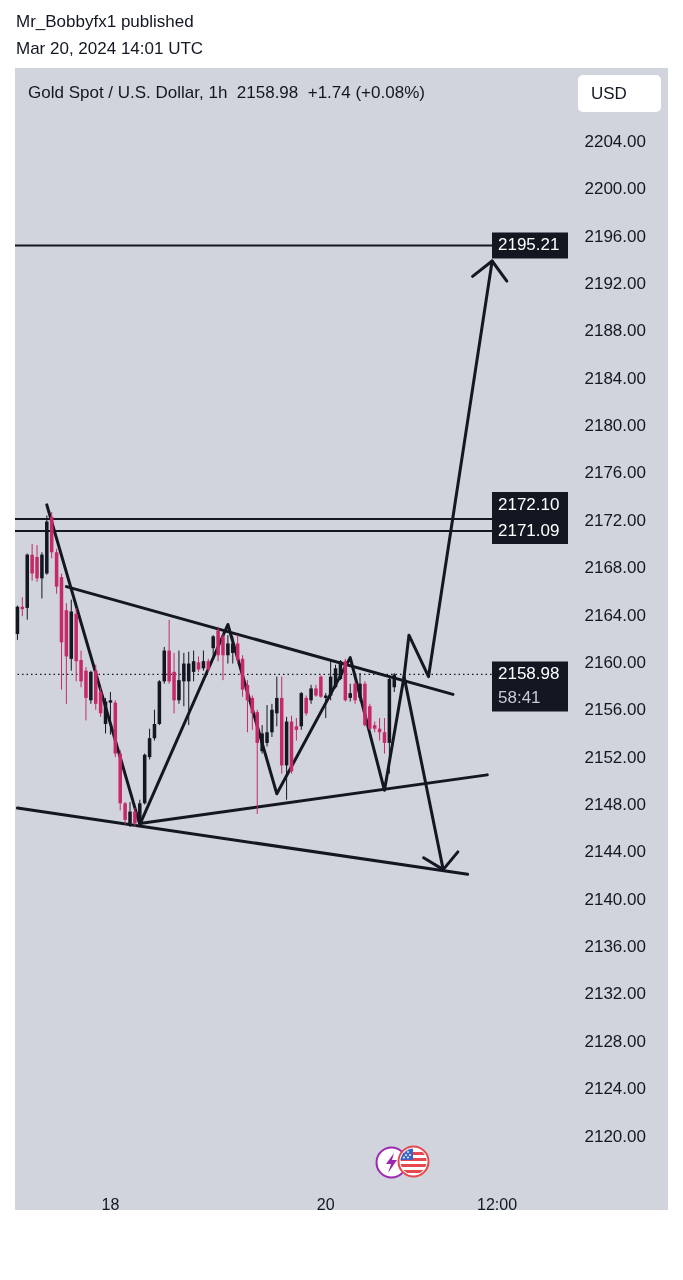 The width and height of the screenshot is (683, 1280). I want to click on x-tick-label: 20, so click(325, 1204).